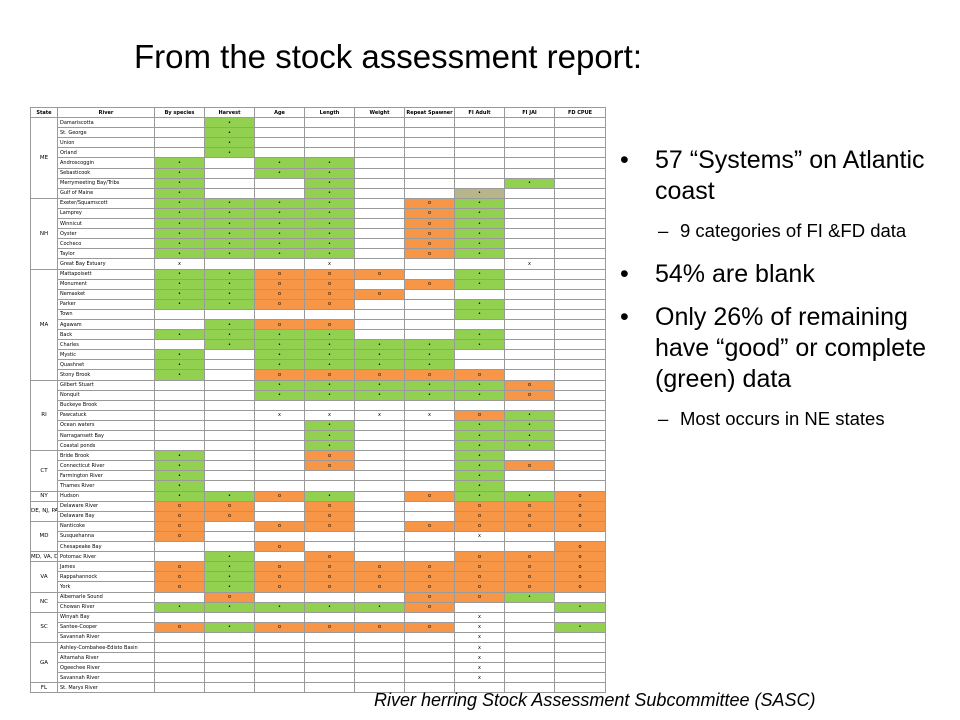  Describe the element at coordinates (44, 662) in the screenshot. I see `state-cell: GA` at that location.